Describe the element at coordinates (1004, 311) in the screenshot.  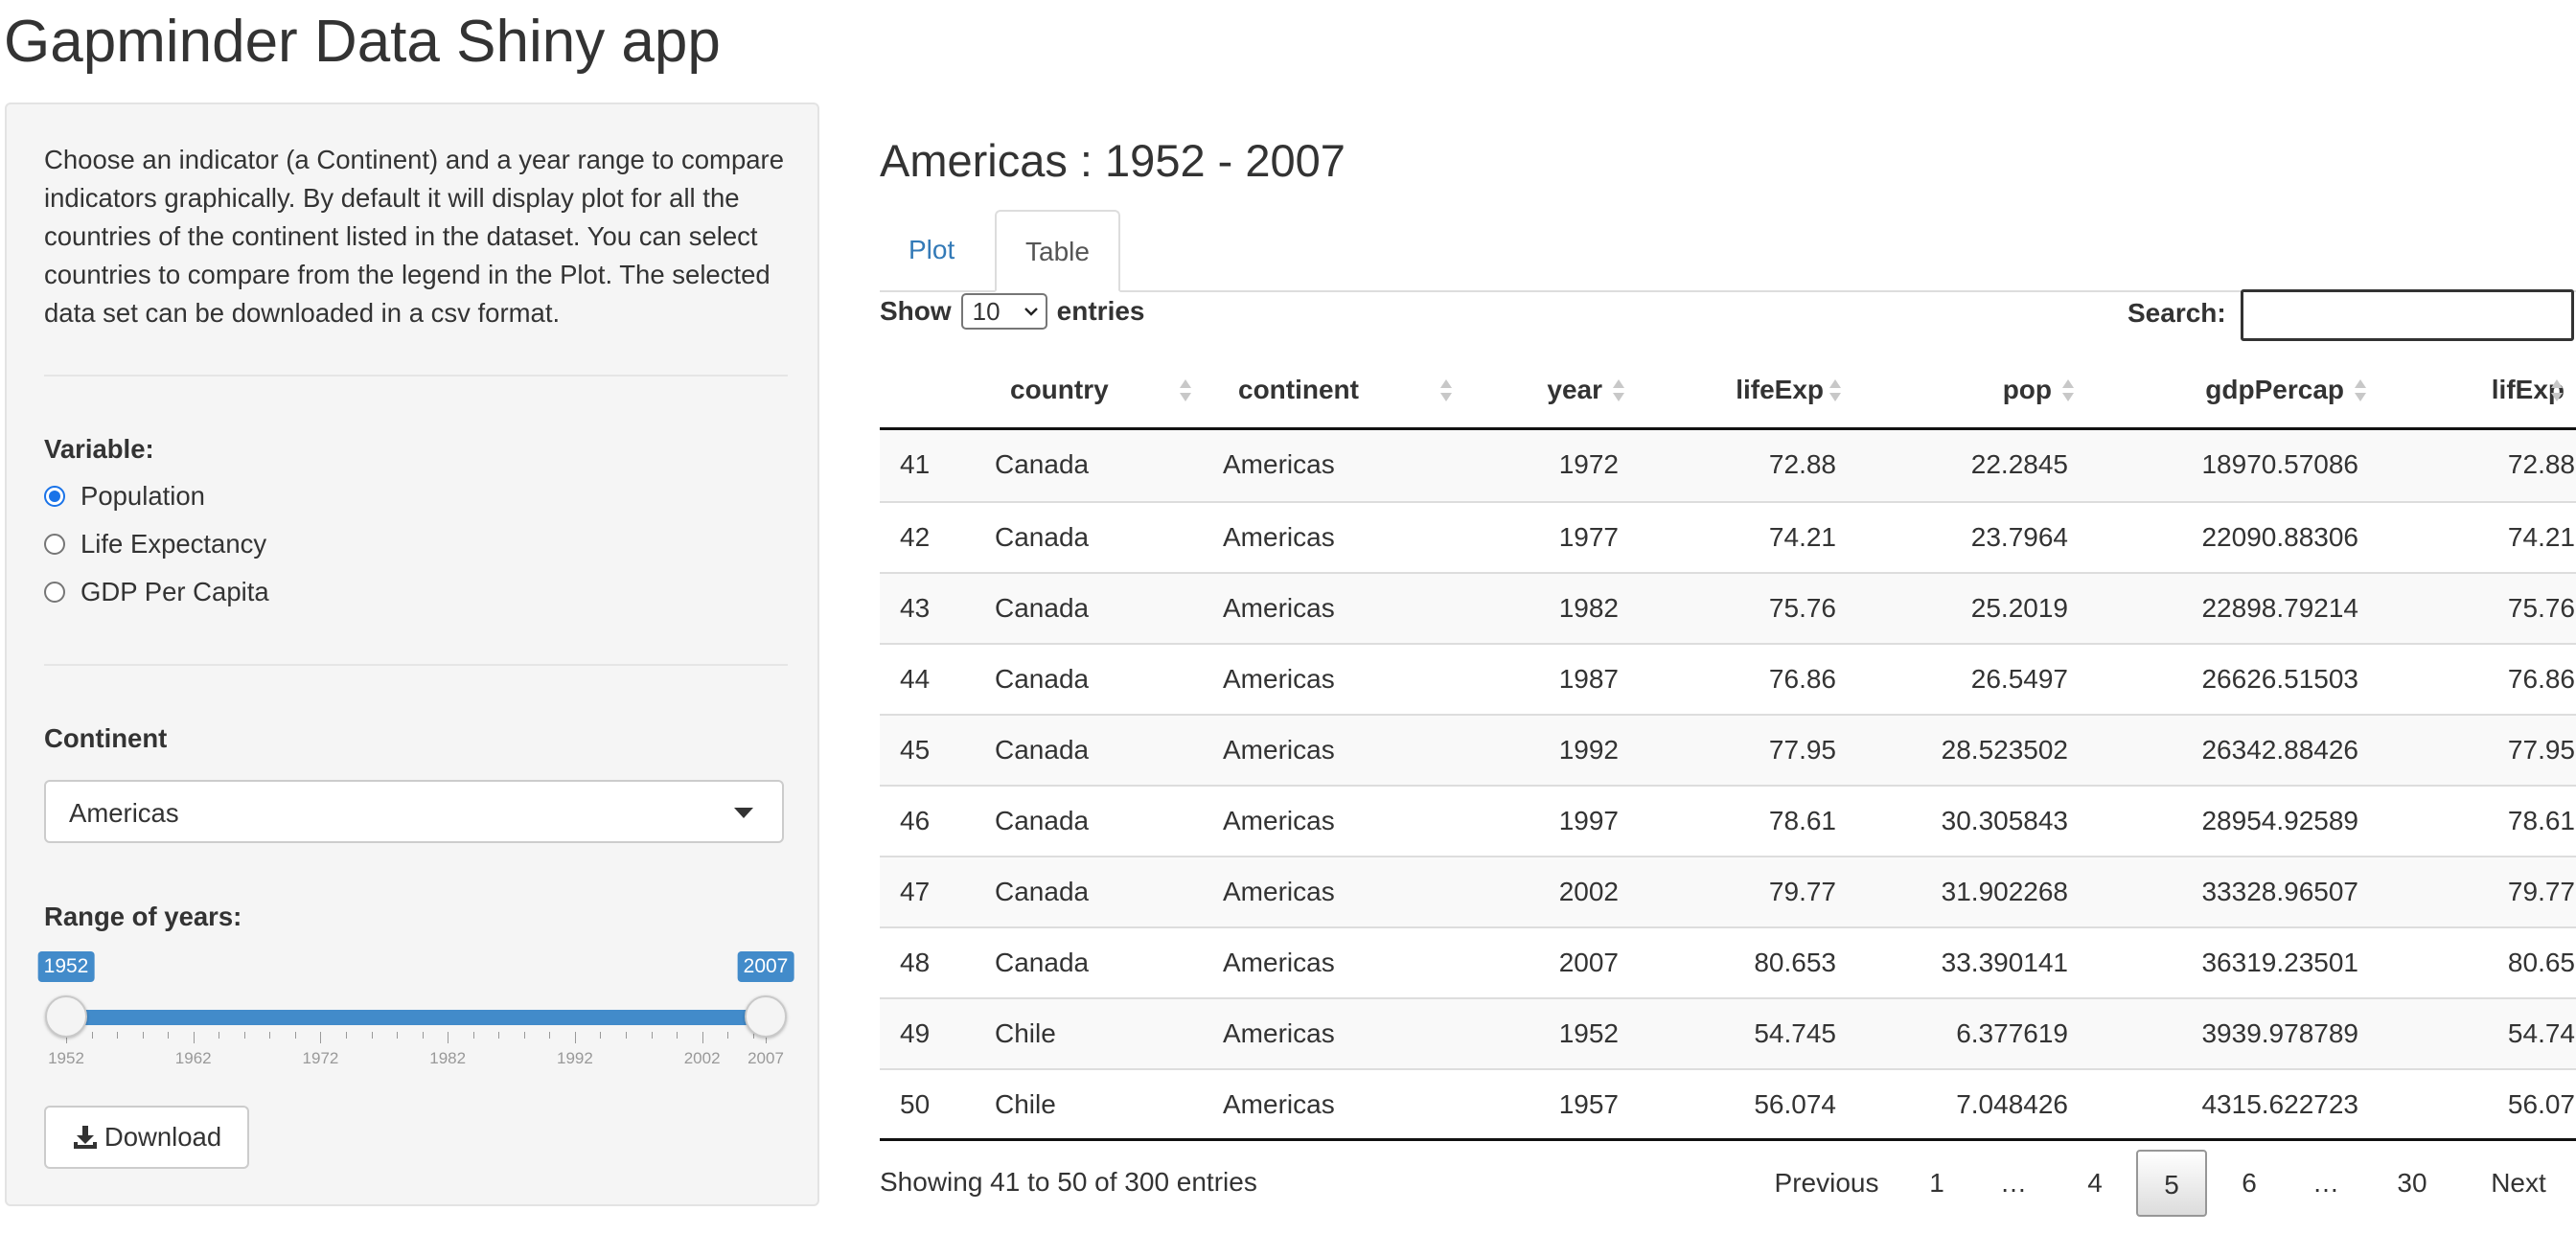
I see `entries-length-select: 10` at that location.